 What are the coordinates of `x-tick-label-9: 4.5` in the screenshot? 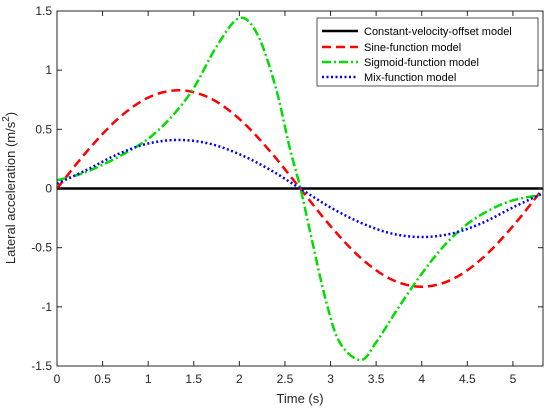 It's located at (467, 379).